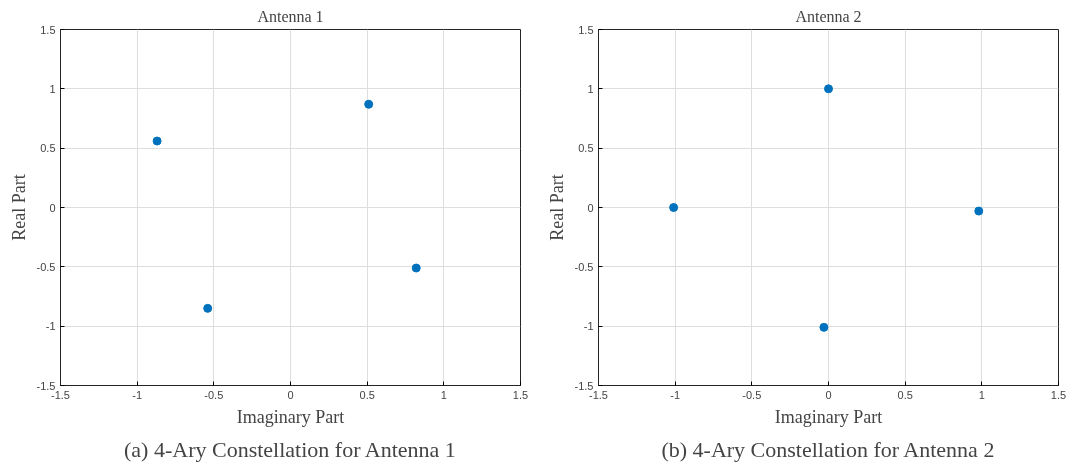 The height and width of the screenshot is (472, 1086). What do you see at coordinates (828, 449) in the screenshot?
I see `text: (b) 4-Ary Constellation for Antenna 2` at bounding box center [828, 449].